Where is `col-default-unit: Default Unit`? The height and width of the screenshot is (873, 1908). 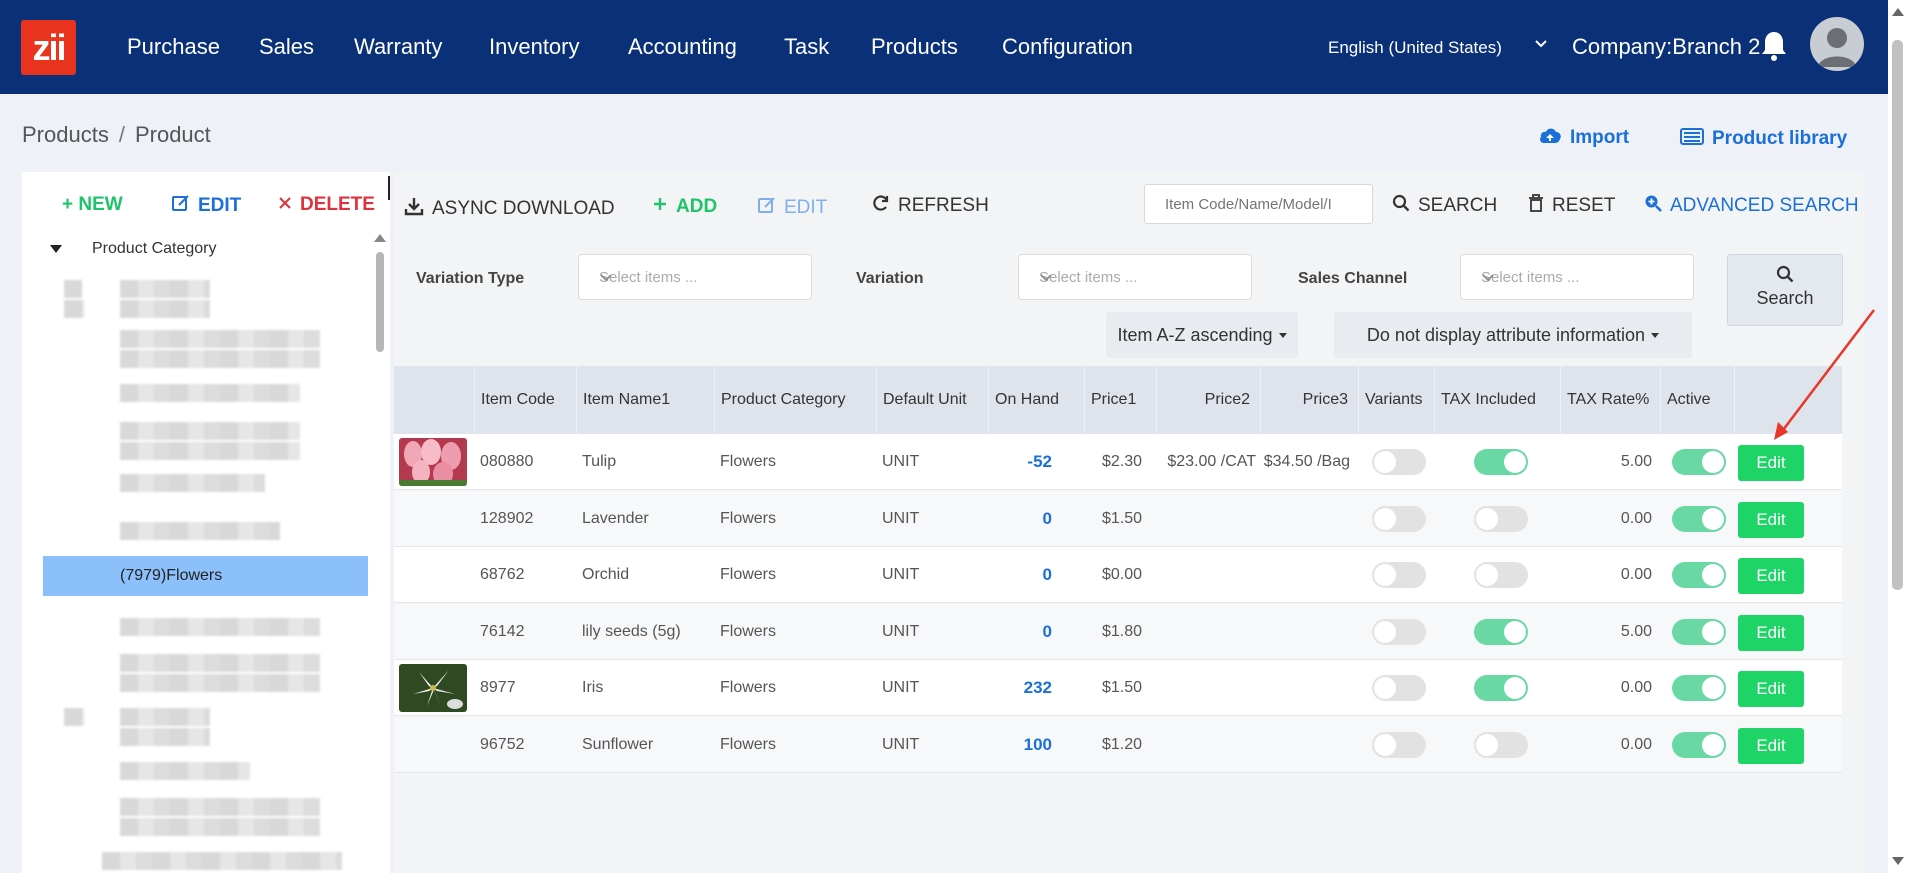 col-default-unit: Default Unit is located at coordinates (921, 400).